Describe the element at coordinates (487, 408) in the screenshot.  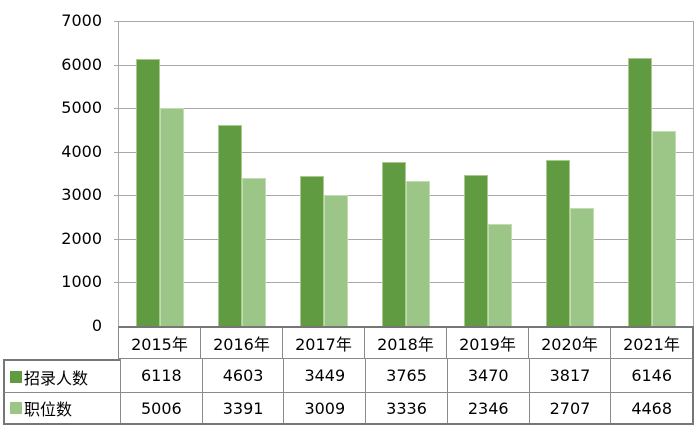
I see `value-cell: 2346` at that location.